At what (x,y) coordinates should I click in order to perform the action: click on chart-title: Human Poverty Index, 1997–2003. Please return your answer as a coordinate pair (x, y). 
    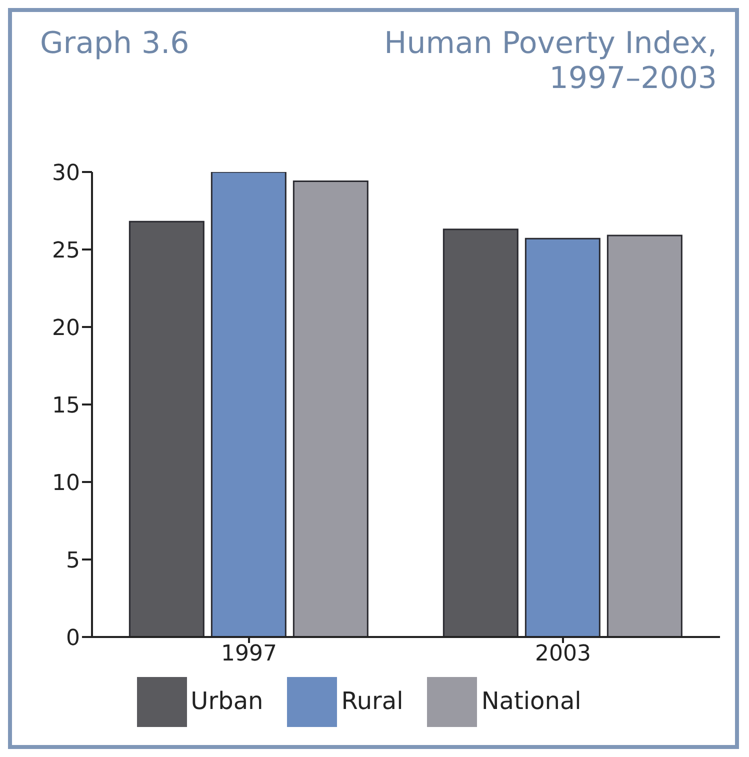
    Looking at the image, I should click on (550, 61).